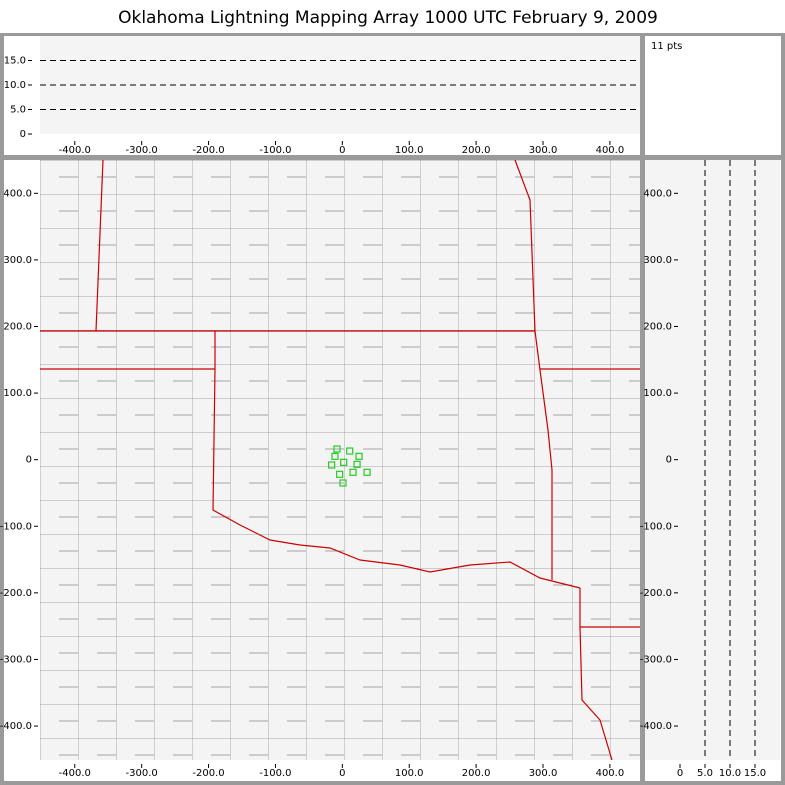  I want to click on x-tick-label: 5.0, so click(705, 773).